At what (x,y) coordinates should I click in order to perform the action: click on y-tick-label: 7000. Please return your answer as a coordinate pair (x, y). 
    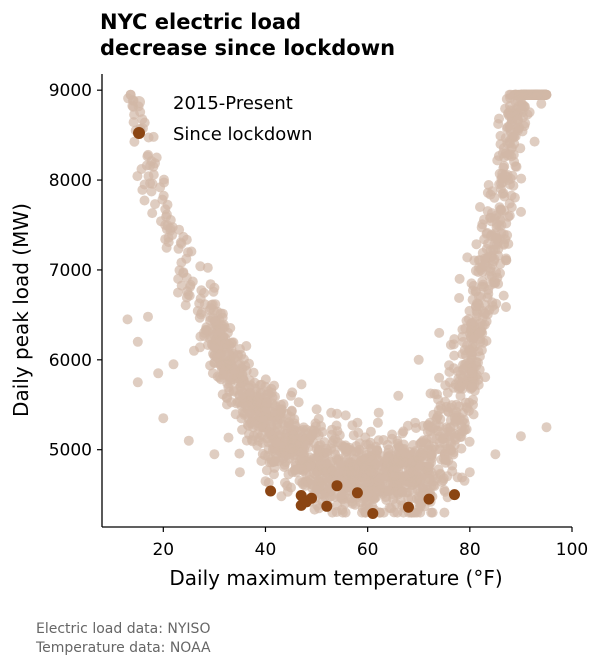
    Looking at the image, I should click on (70, 271).